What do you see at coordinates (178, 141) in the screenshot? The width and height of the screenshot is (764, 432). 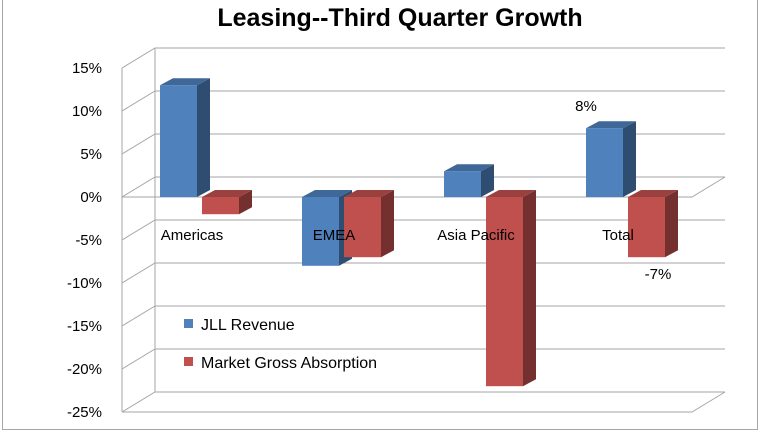 I see `bar-americas-jll-revenue-front` at bounding box center [178, 141].